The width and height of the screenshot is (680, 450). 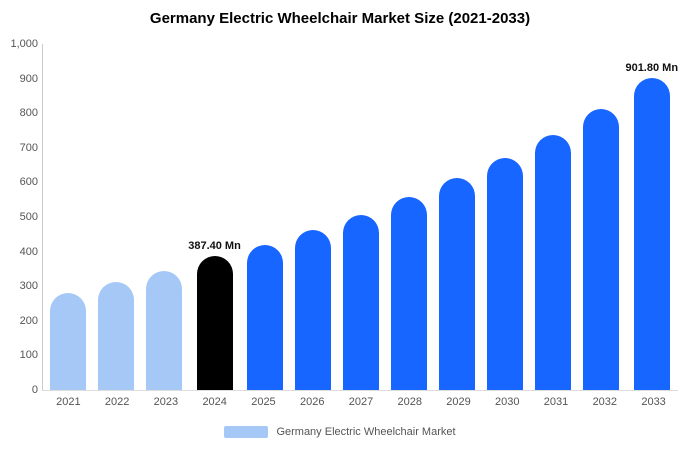 I want to click on bar-2033, so click(x=651, y=233).